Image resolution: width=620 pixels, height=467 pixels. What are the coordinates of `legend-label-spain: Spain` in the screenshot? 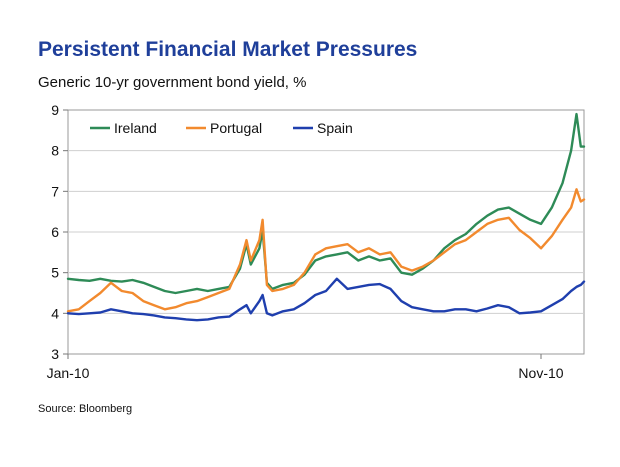 It's located at (335, 128).